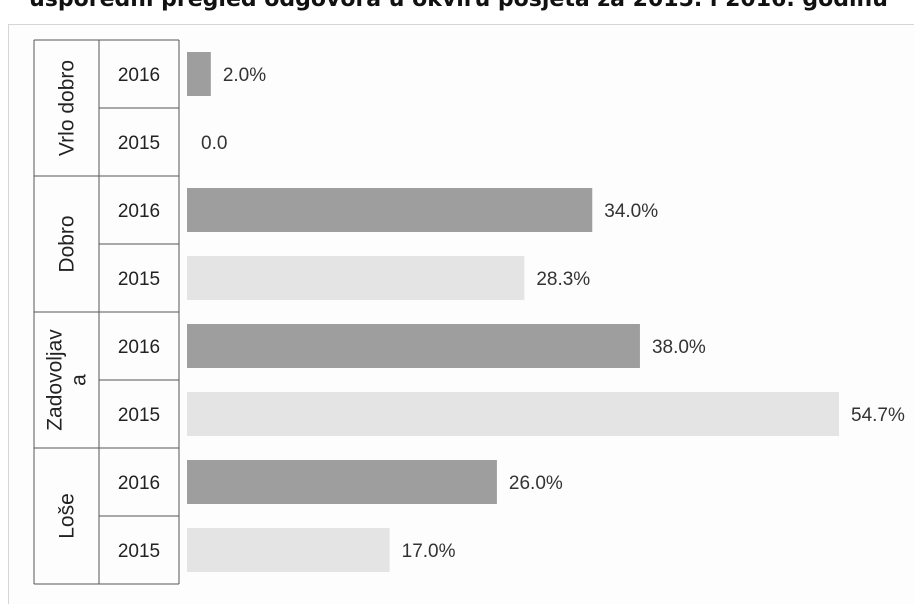 The width and height of the screenshot is (917, 604). Describe the element at coordinates (536, 483) in the screenshot. I see `data-label-lose-2016: 26.0%` at that location.